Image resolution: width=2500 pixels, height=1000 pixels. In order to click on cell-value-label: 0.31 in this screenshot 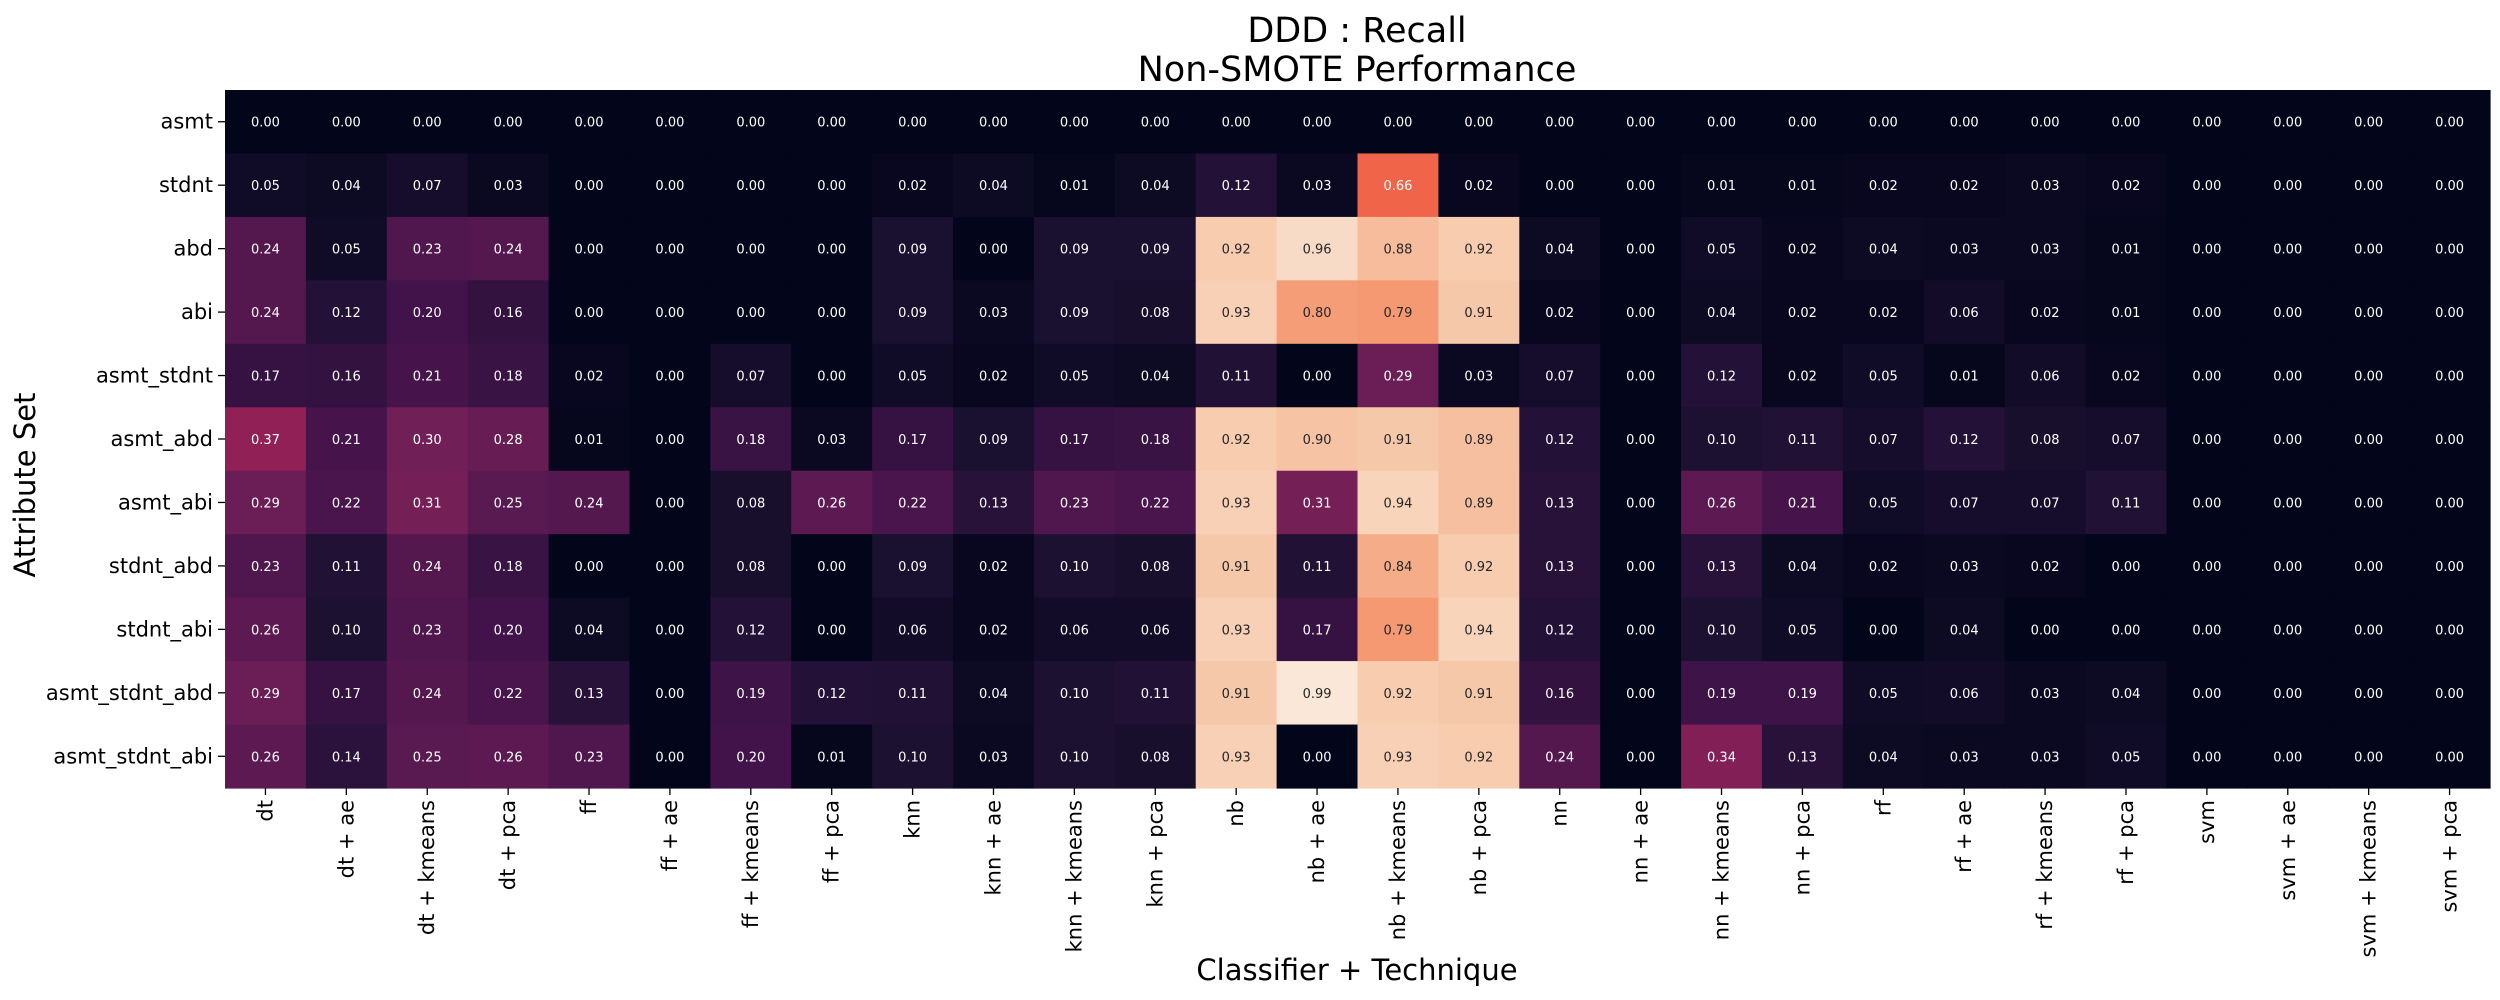, I will do `click(1317, 503)`.